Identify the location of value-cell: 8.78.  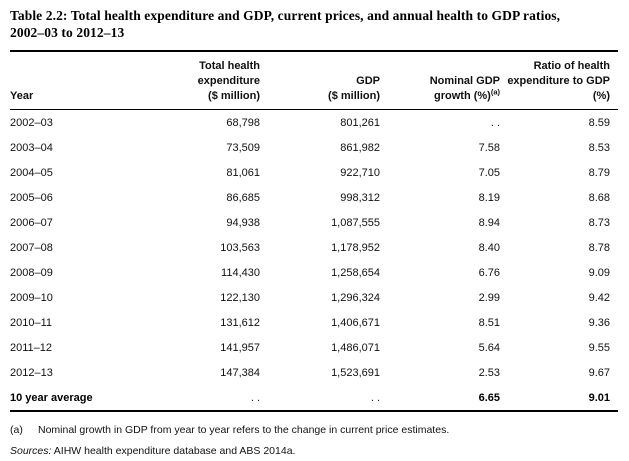
(599, 247).